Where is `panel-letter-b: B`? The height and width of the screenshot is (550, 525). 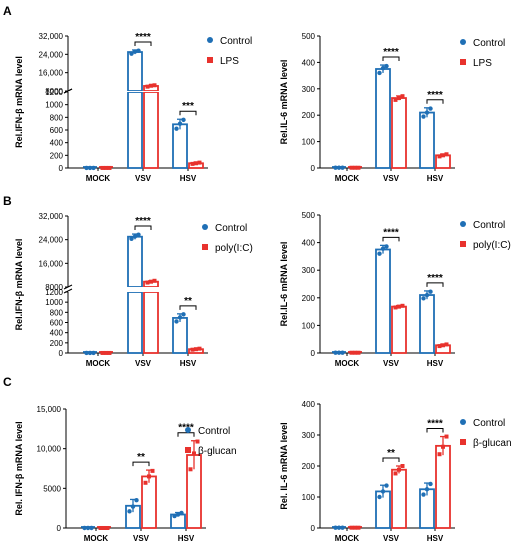
panel-letter-b: B is located at coordinates (7, 201).